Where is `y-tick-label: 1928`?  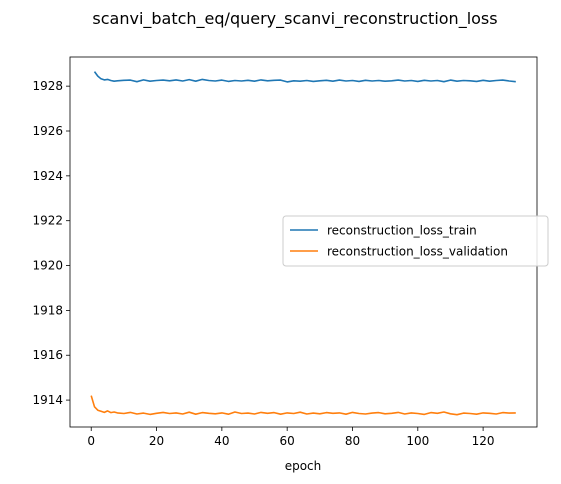
y-tick-label: 1928 is located at coordinates (47, 86).